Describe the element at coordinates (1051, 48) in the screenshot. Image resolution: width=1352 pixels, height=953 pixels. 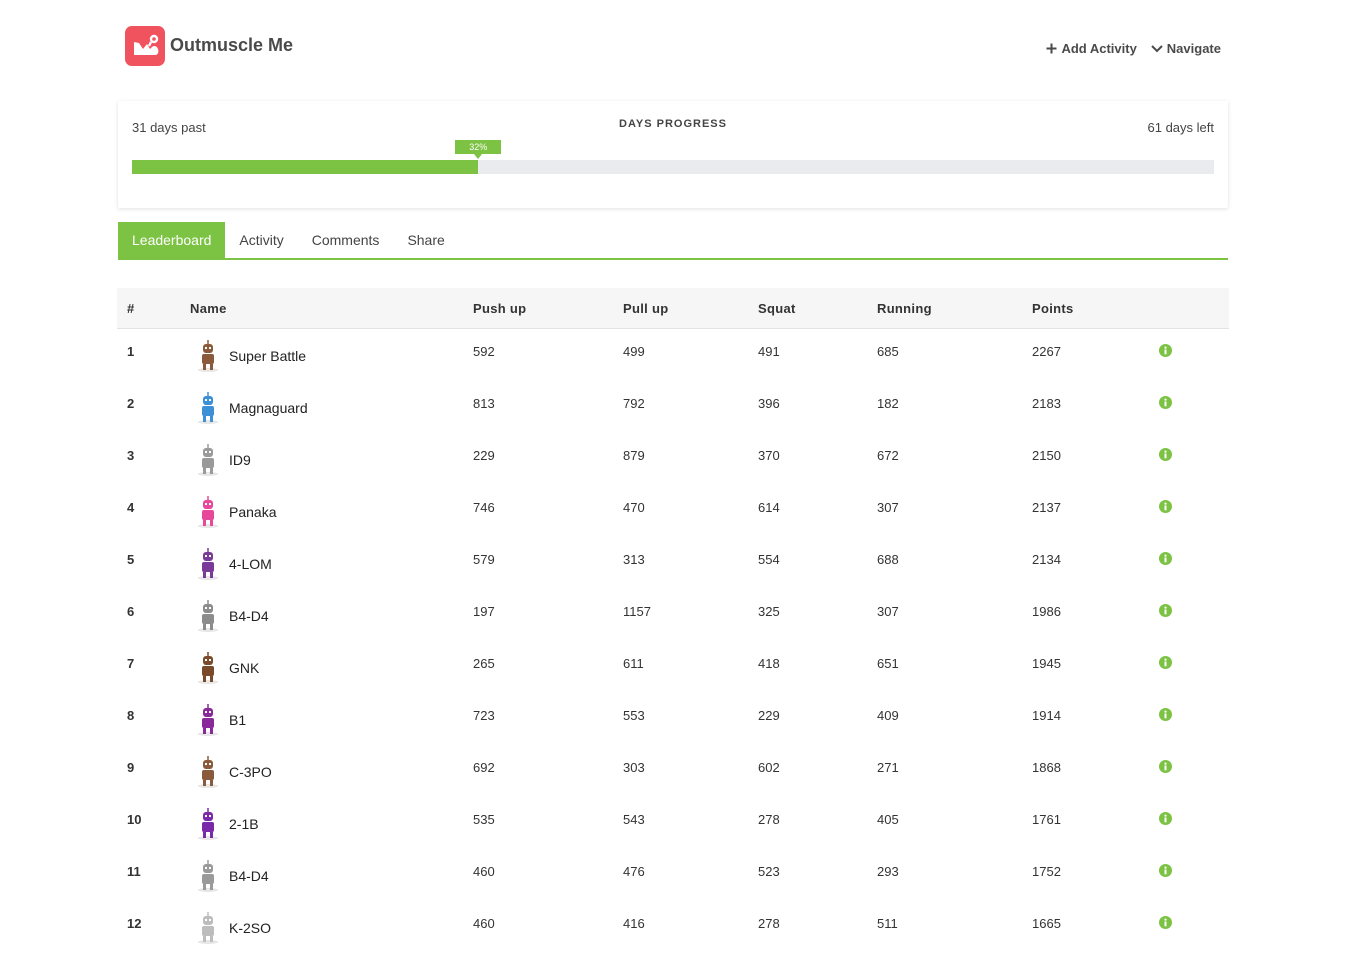
I see `plus-icon` at that location.